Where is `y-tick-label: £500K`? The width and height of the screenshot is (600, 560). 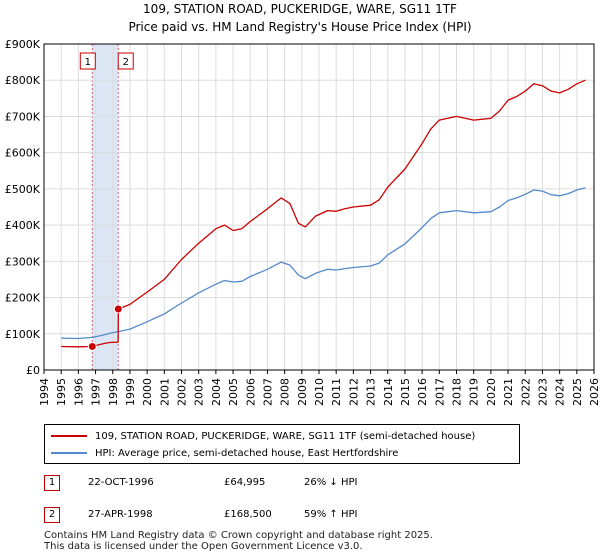
y-tick-label: £500K is located at coordinates (23, 189).